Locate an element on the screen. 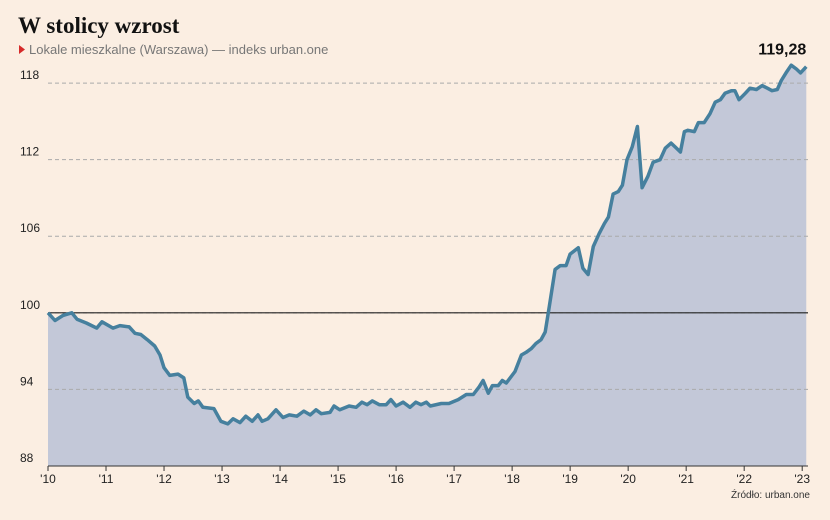  x-tick-label: '18 is located at coordinates (512, 479).